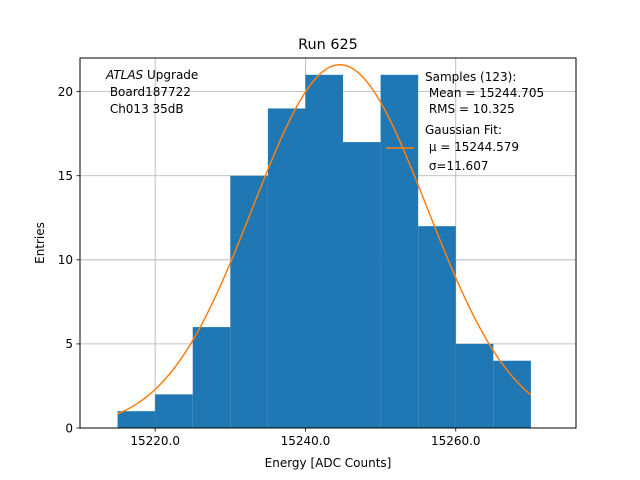 This screenshot has height=480, width=640. I want to click on y-tick-label: 5, so click(69, 344).